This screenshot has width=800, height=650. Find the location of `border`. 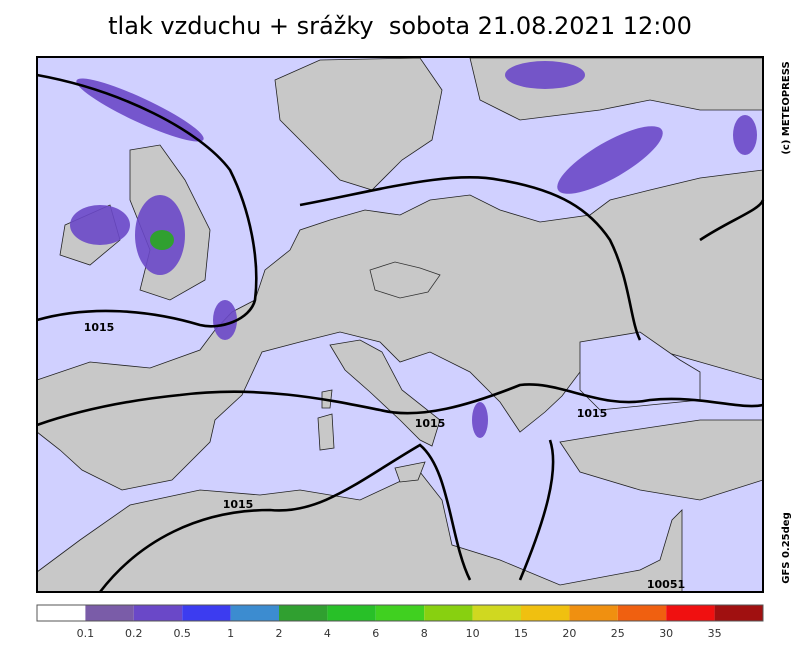

border is located at coordinates (405, 280).